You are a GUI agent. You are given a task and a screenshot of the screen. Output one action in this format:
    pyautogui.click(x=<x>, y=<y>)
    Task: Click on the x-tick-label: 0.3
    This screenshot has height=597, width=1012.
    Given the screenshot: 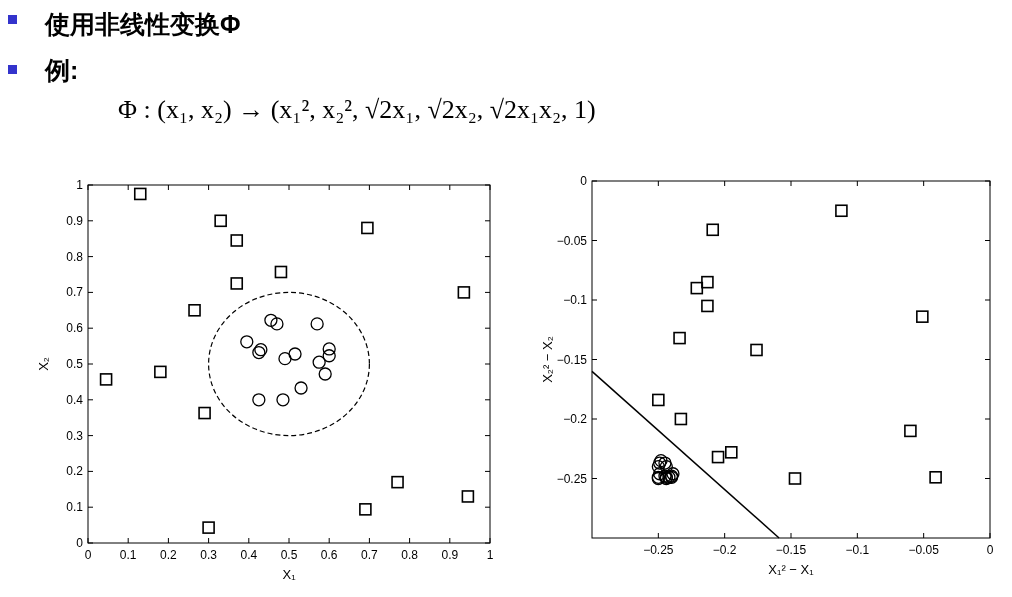 What is the action you would take?
    pyautogui.click(x=209, y=555)
    